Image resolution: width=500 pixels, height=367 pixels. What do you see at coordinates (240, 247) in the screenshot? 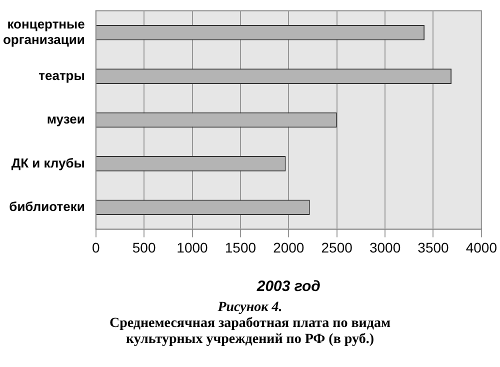
I see `x-tick-label: 1500` at bounding box center [240, 247].